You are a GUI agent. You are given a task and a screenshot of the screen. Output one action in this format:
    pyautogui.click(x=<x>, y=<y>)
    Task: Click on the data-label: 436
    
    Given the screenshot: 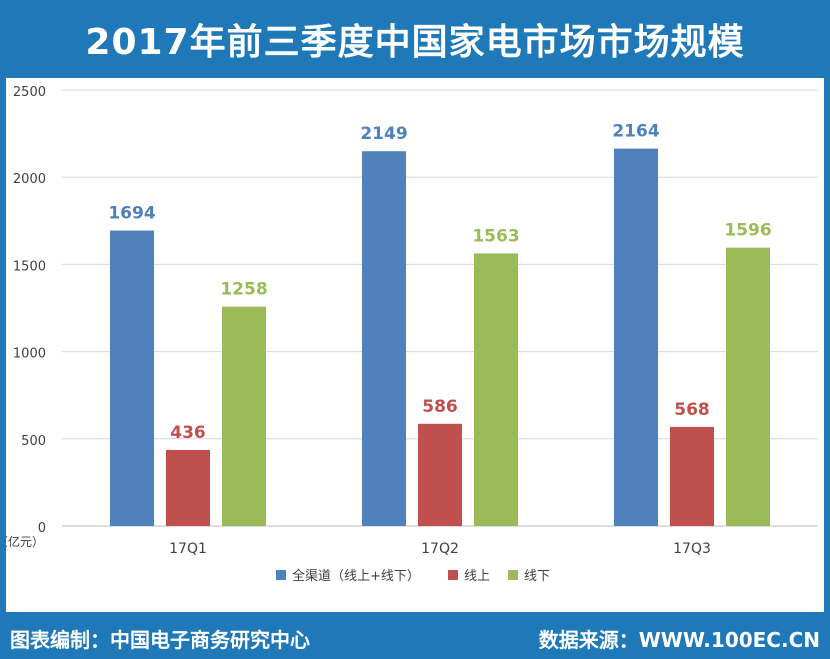 What is the action you would take?
    pyautogui.click(x=188, y=433)
    